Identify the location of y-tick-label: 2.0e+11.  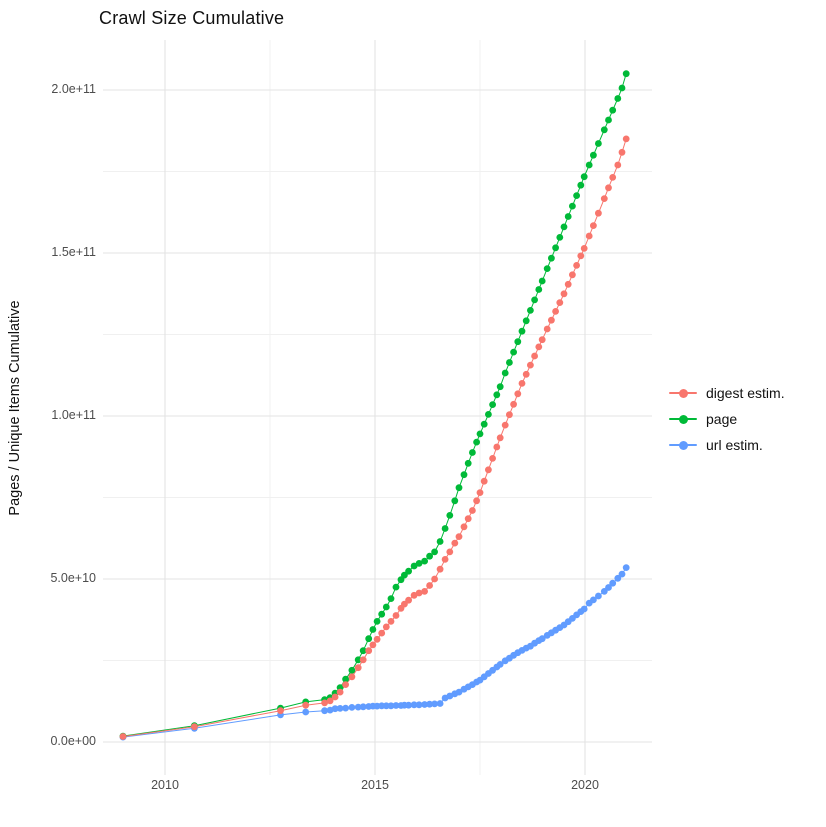
(73, 89).